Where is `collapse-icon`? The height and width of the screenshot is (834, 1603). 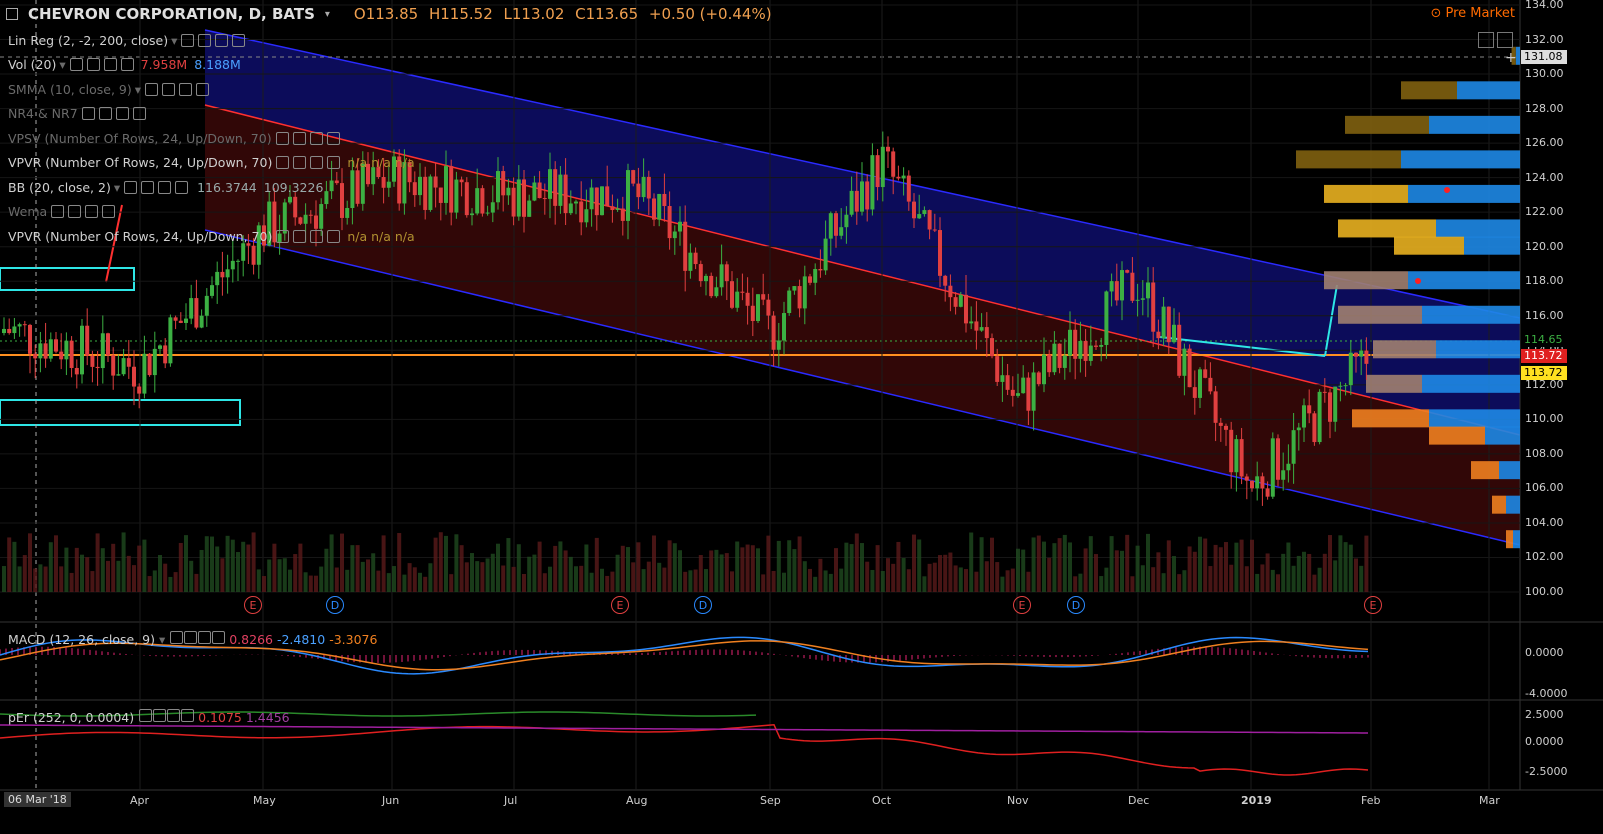
collapse-icon is located at coordinates (12, 14).